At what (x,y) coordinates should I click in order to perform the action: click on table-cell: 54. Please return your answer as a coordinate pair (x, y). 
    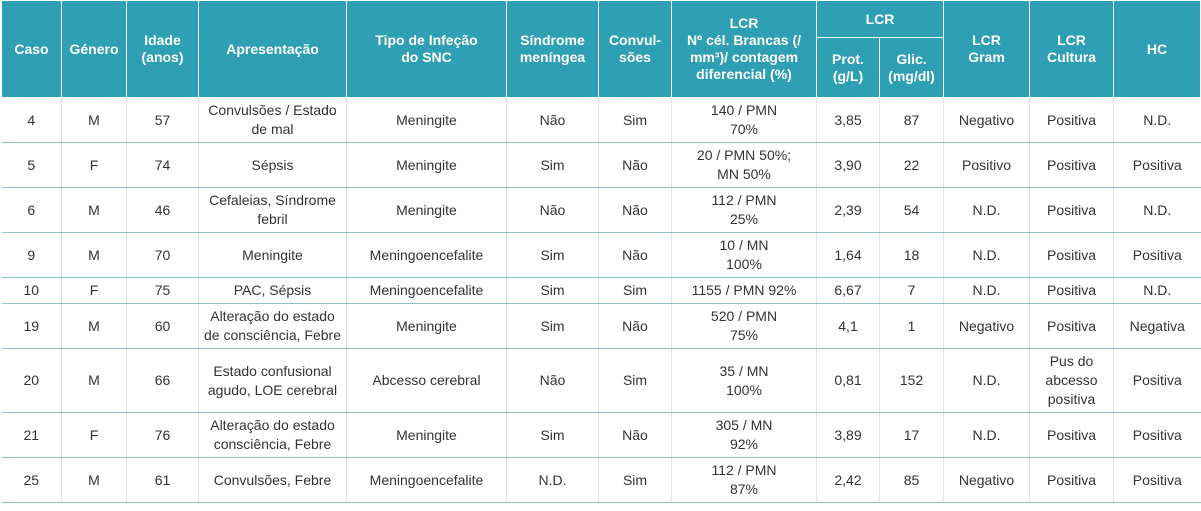
    Looking at the image, I should click on (911, 210).